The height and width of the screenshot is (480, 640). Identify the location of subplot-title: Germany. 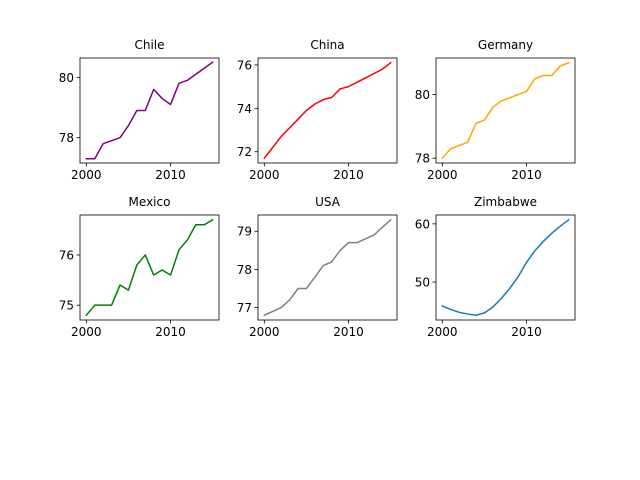
(505, 45).